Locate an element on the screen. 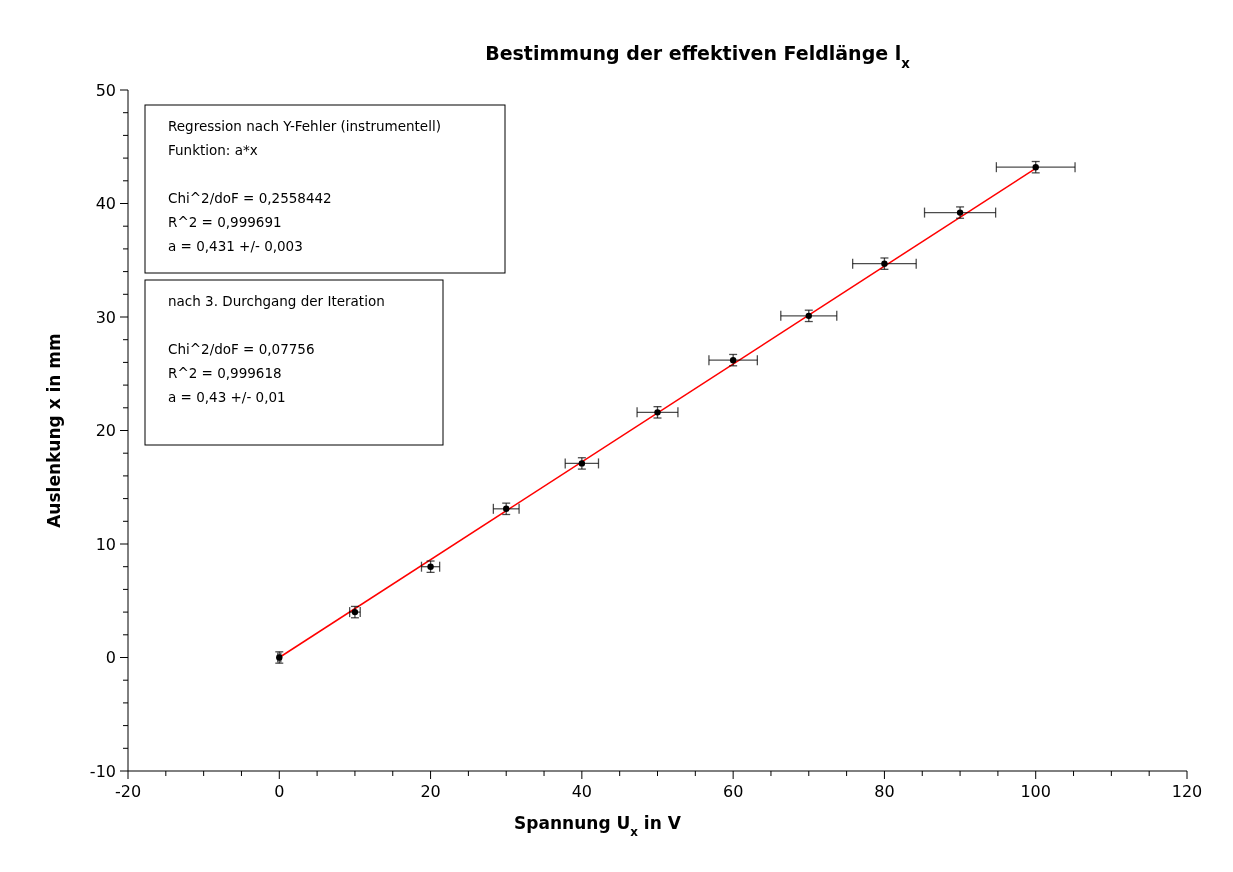 This screenshot has height=872, width=1233. x-tick-label: 0 is located at coordinates (279, 791).